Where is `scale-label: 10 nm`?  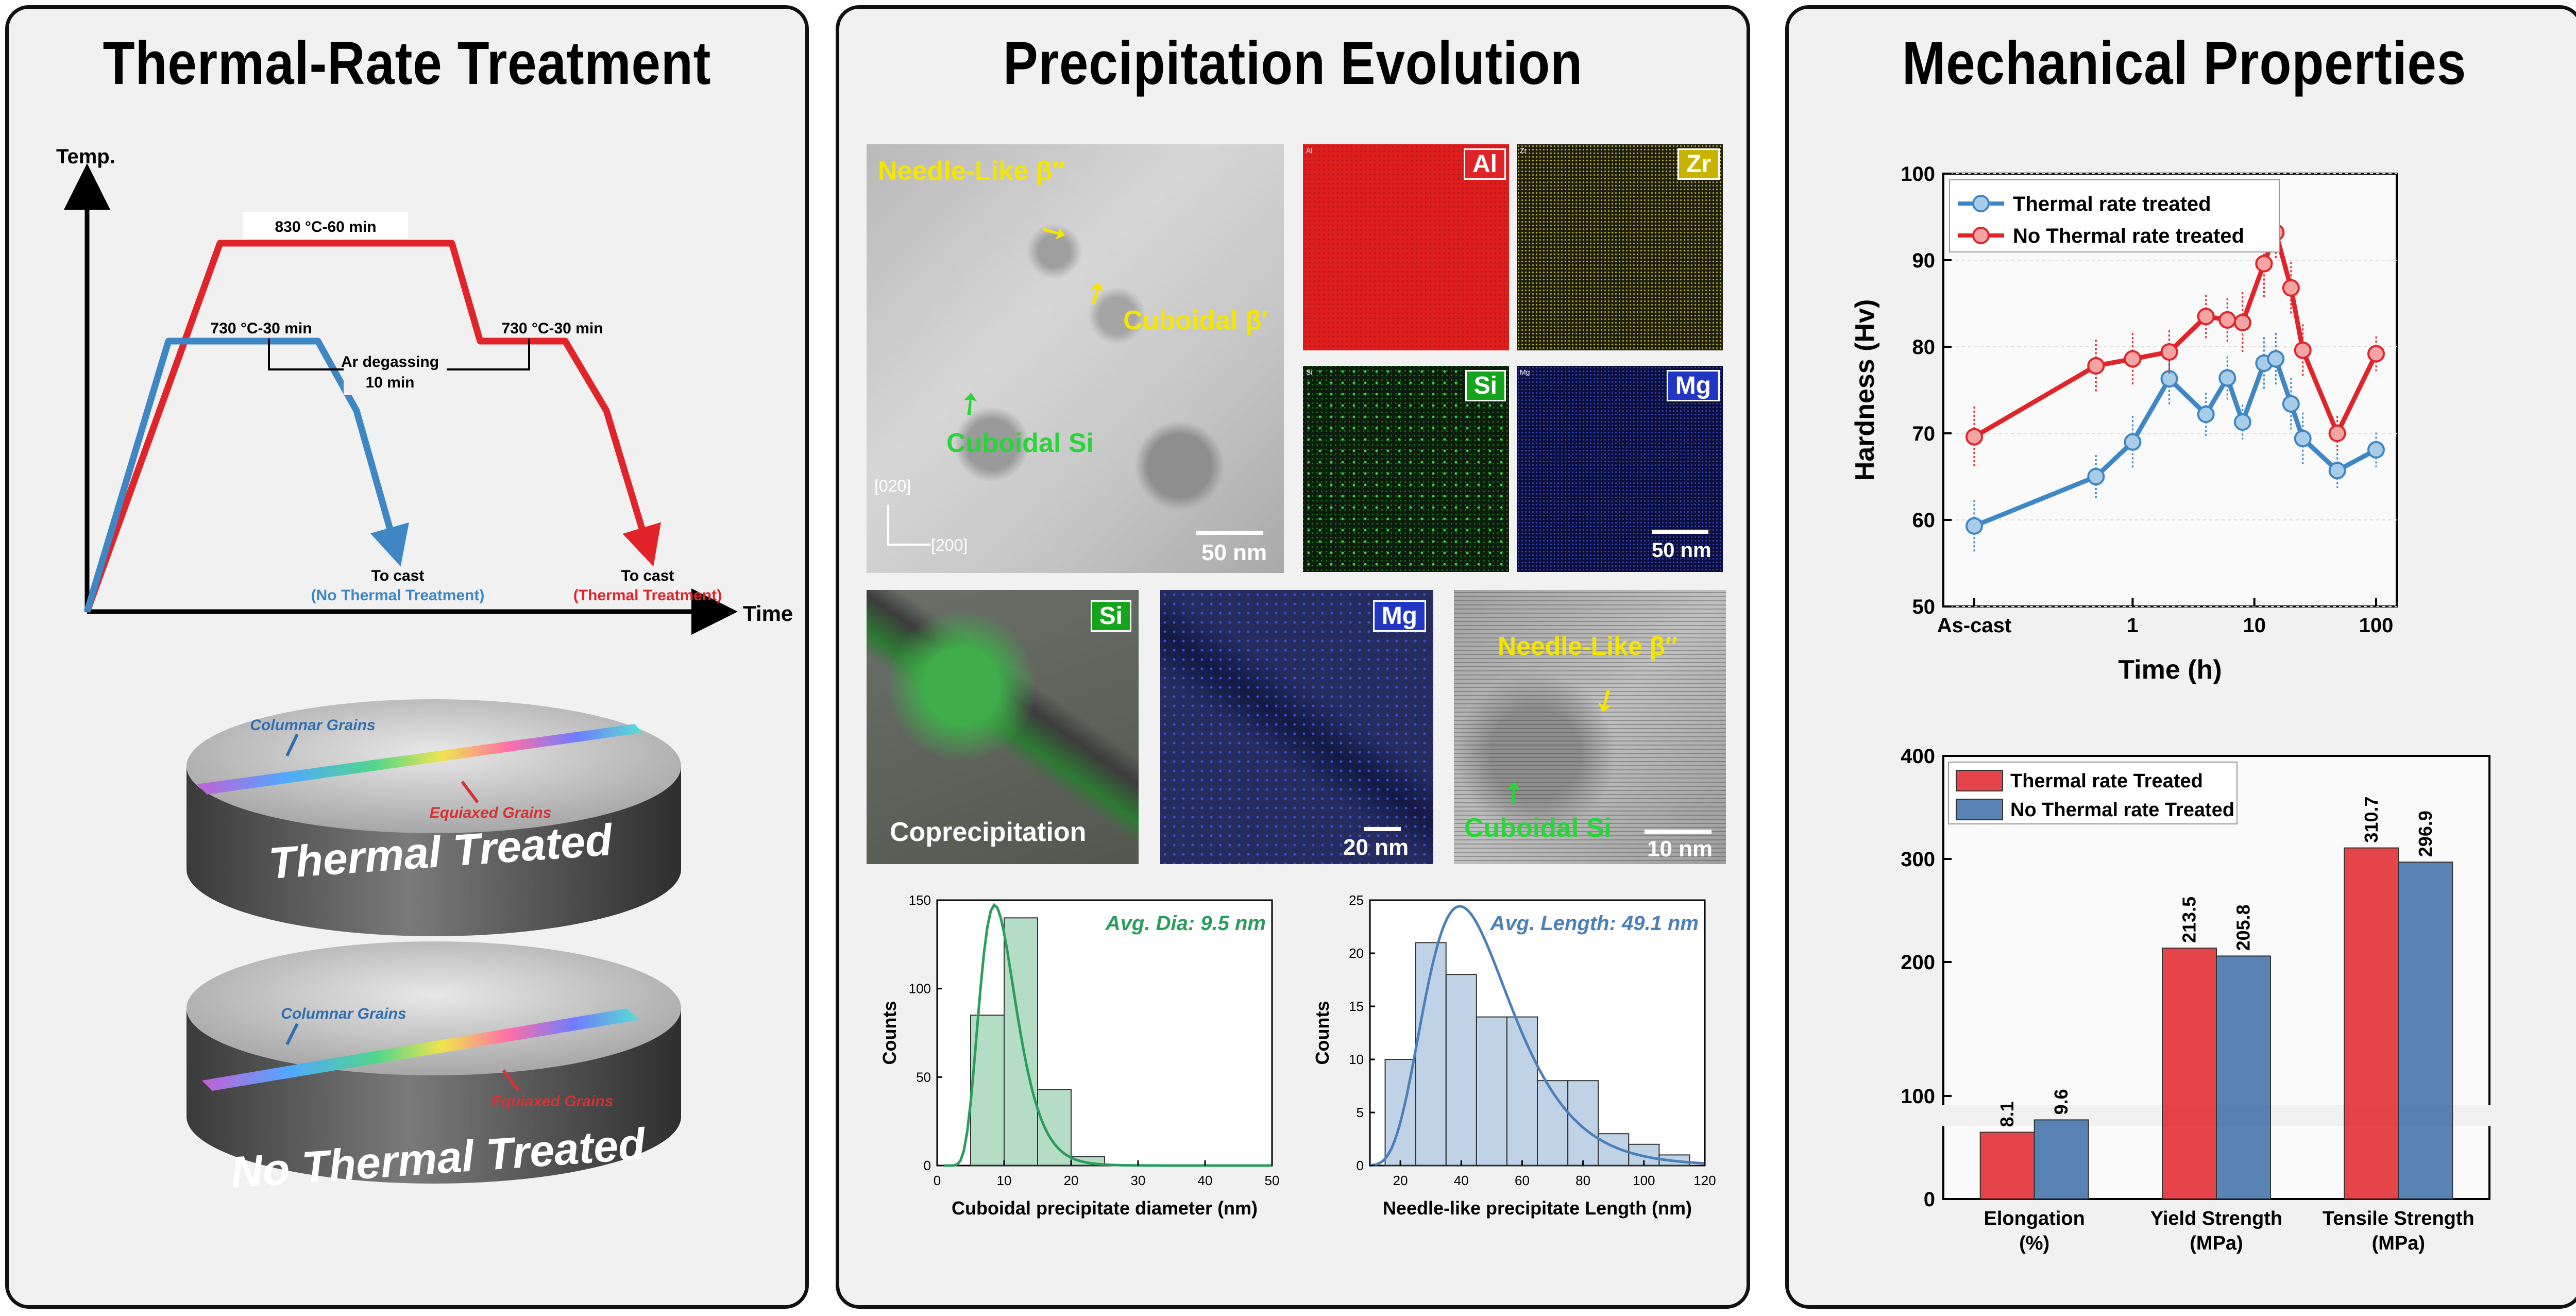
scale-label: 10 nm is located at coordinates (1680, 849).